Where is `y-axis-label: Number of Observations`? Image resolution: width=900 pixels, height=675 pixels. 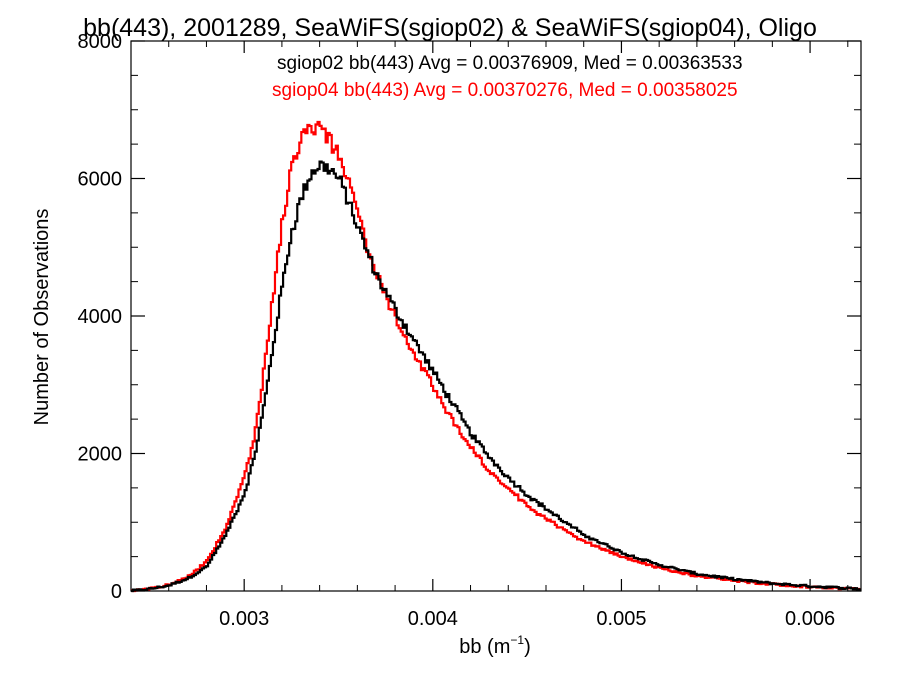 y-axis-label: Number of Observations is located at coordinates (42, 317).